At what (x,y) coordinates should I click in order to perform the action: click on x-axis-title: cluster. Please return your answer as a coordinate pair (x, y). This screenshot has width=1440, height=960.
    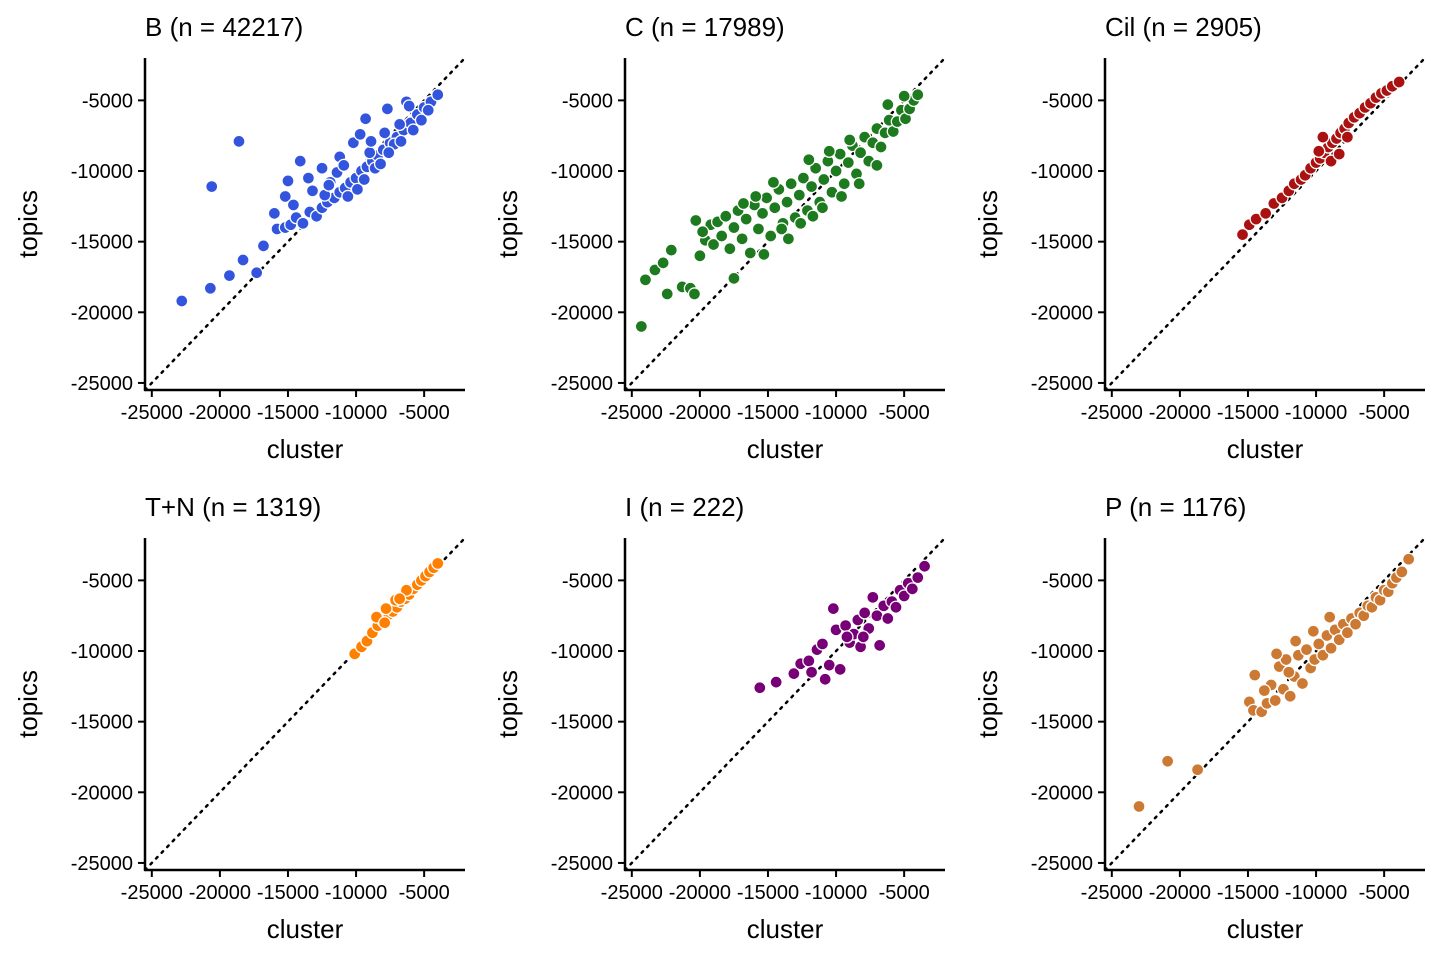
    Looking at the image, I should click on (785, 929).